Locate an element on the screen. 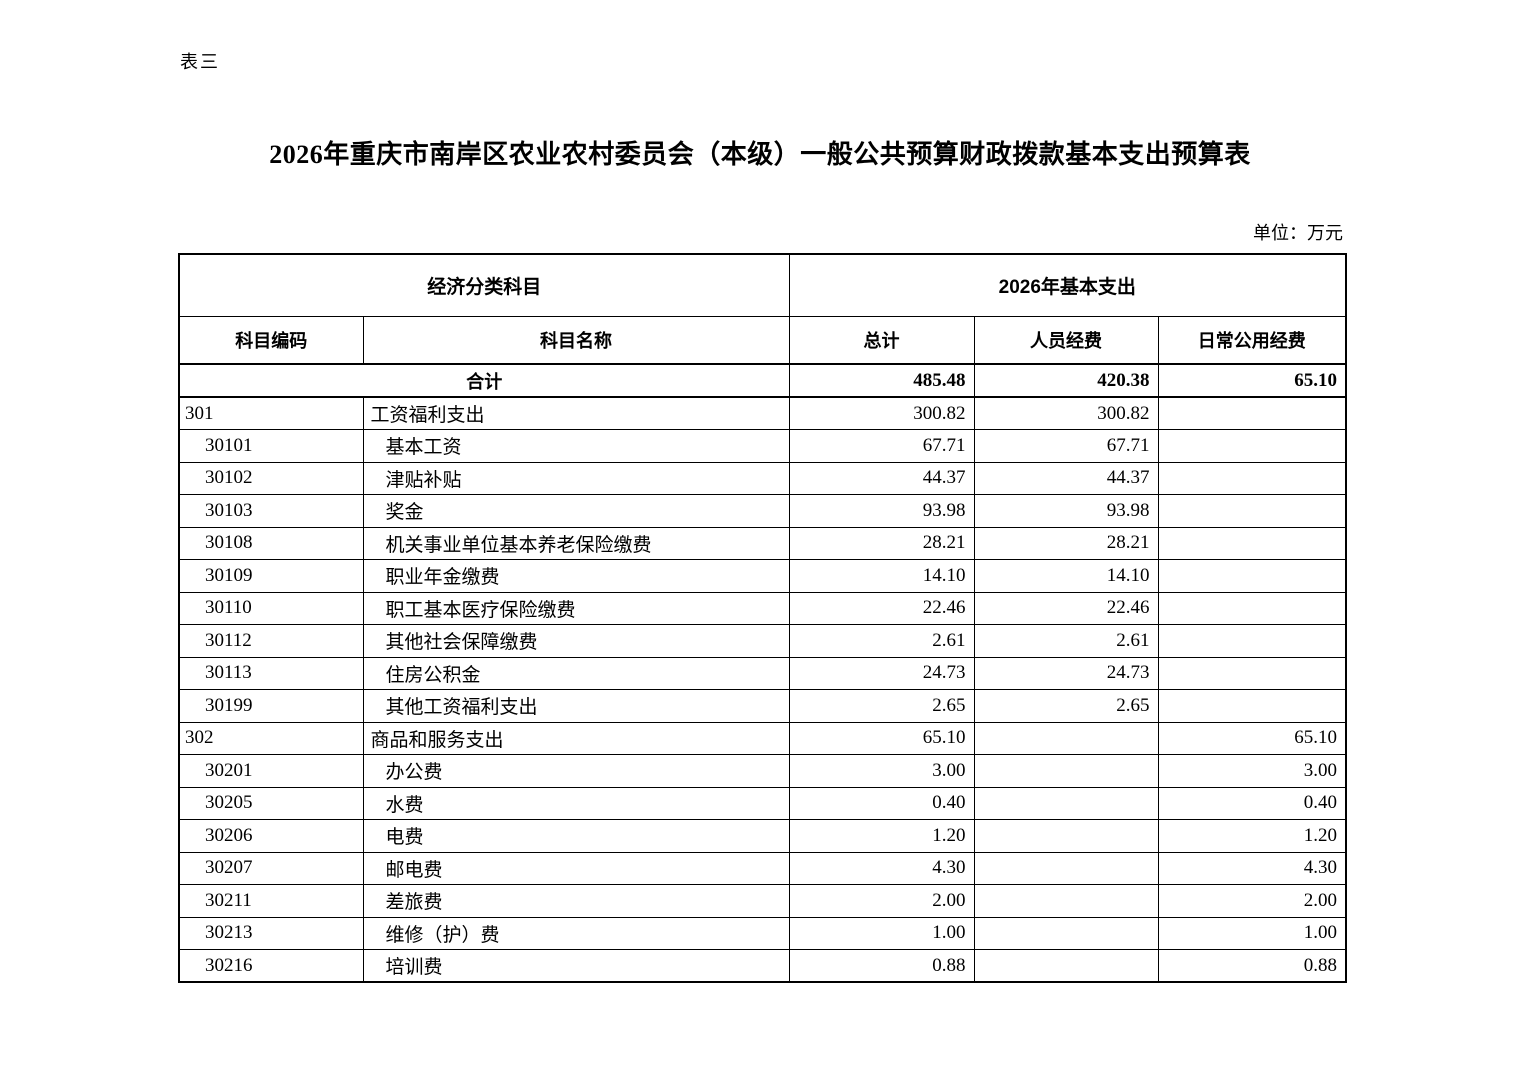  cell-subject-code: 30206 is located at coordinates (271, 836).